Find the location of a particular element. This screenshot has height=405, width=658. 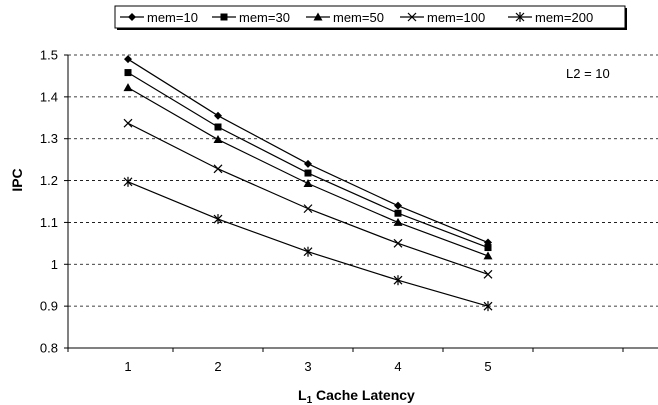

y-tick-label-1.1: 1.1 is located at coordinates (49, 222).